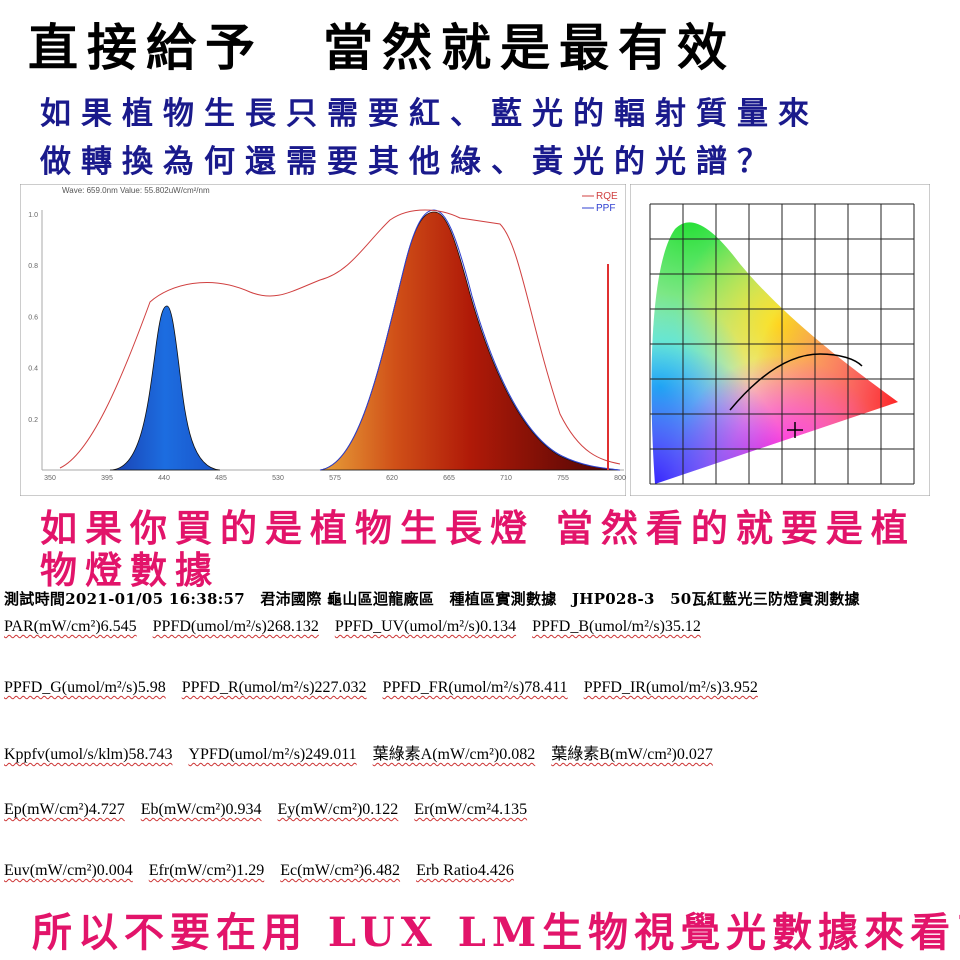 This screenshot has height=960, width=960. I want to click on measurement: PPFD(umol/m²/s)268.132, so click(235, 626).